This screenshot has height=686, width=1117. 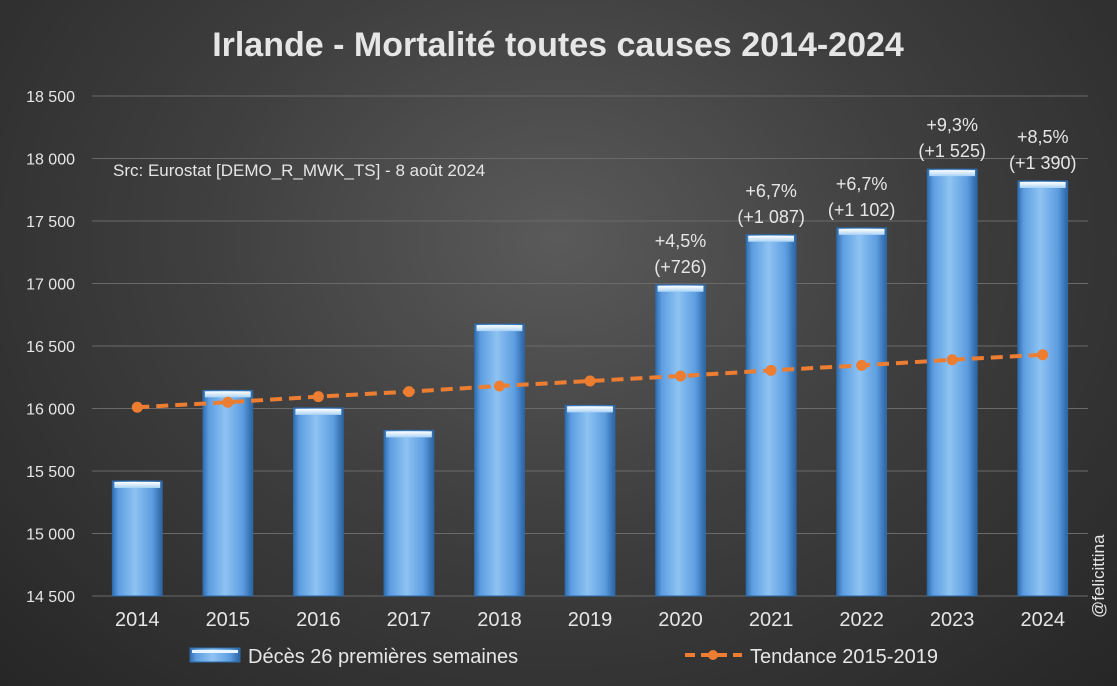 I want to click on trend-point-2019, so click(x=590, y=381).